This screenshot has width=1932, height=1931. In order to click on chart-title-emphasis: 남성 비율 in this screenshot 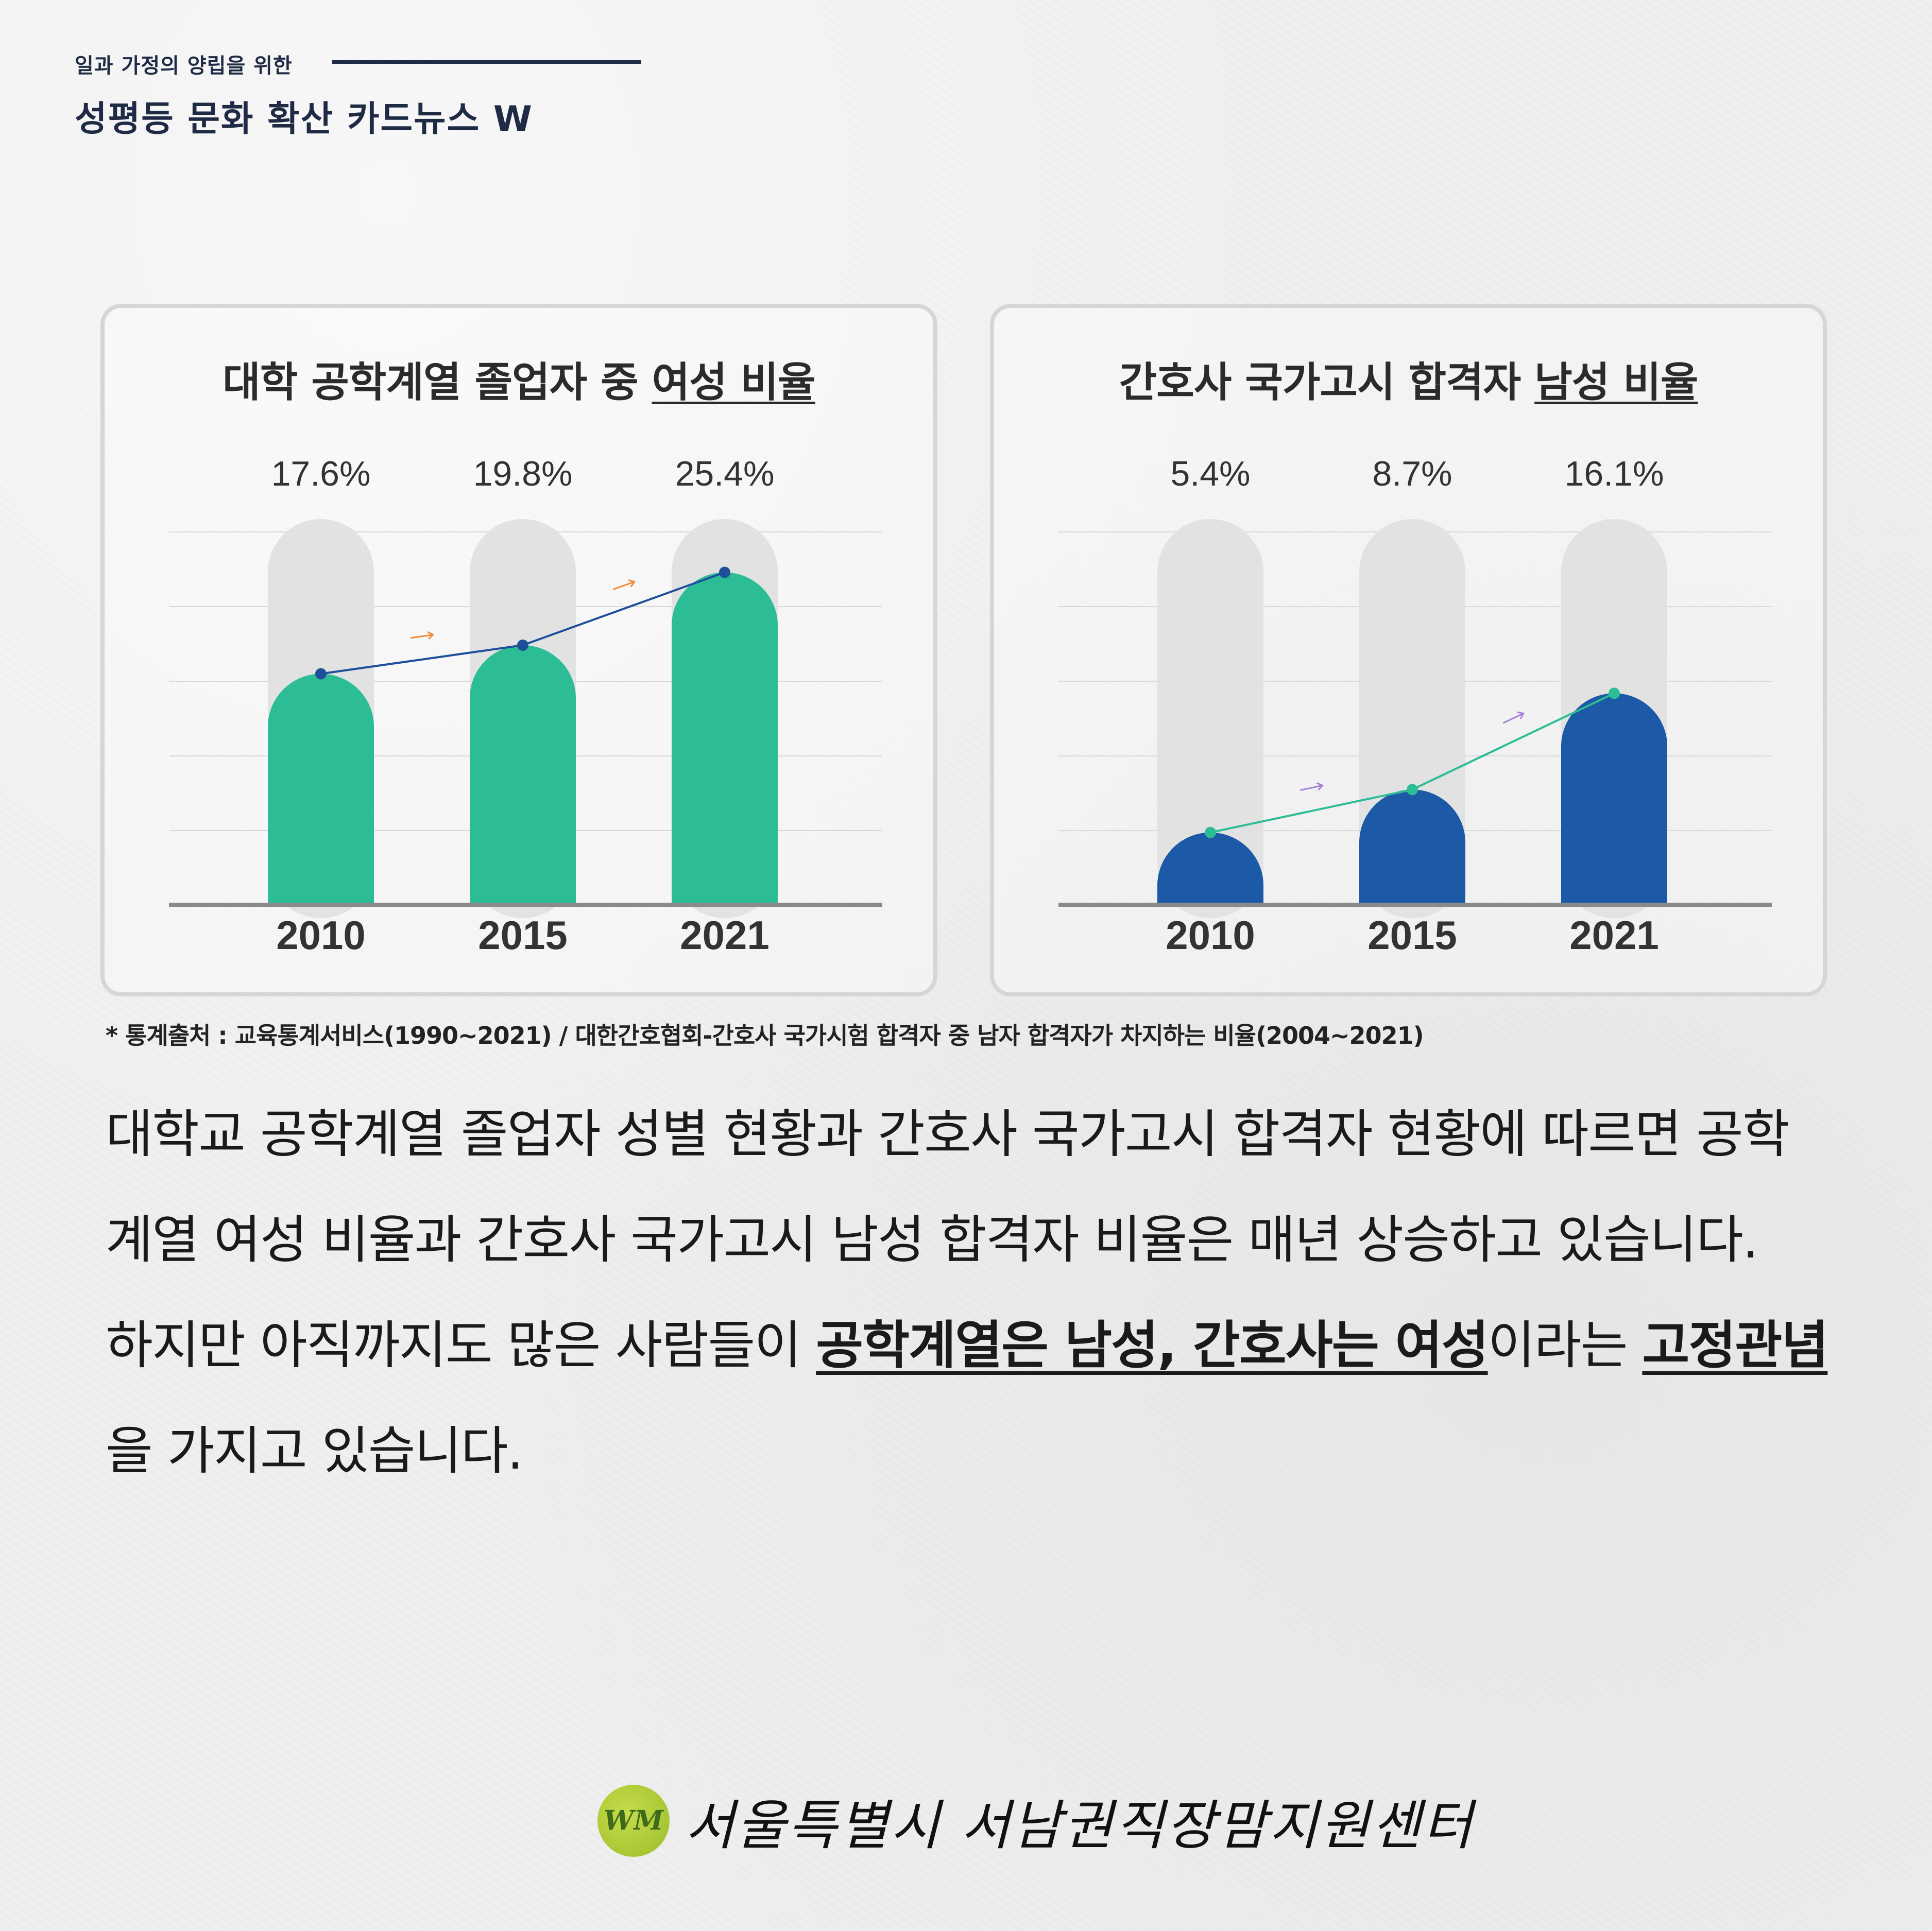, I will do `click(1616, 382)`.